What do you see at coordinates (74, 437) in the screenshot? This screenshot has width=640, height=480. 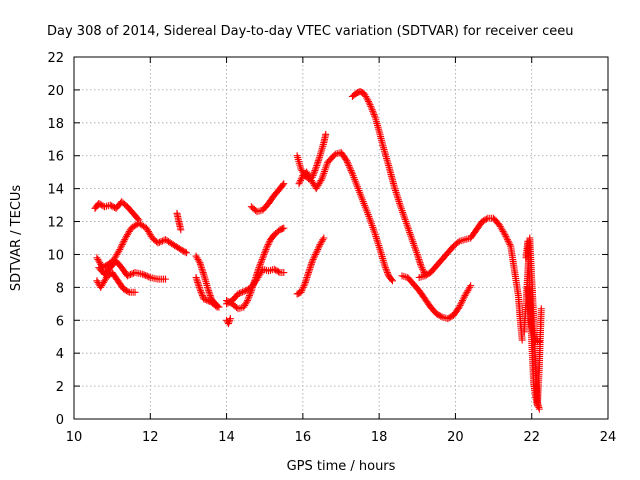 I see `x-tick-label: 10` at bounding box center [74, 437].